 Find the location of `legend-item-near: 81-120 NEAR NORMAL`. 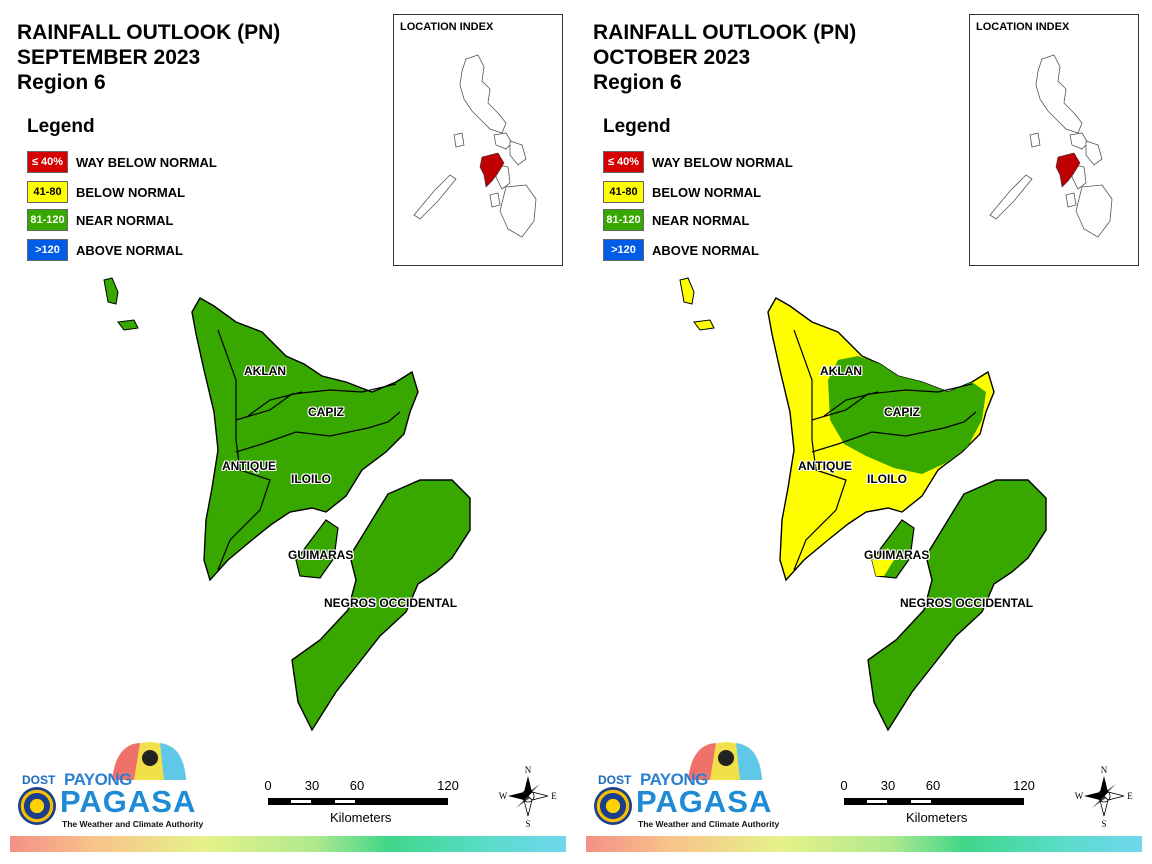

legend-item-near: 81-120 NEAR NORMAL is located at coordinates (100, 220).